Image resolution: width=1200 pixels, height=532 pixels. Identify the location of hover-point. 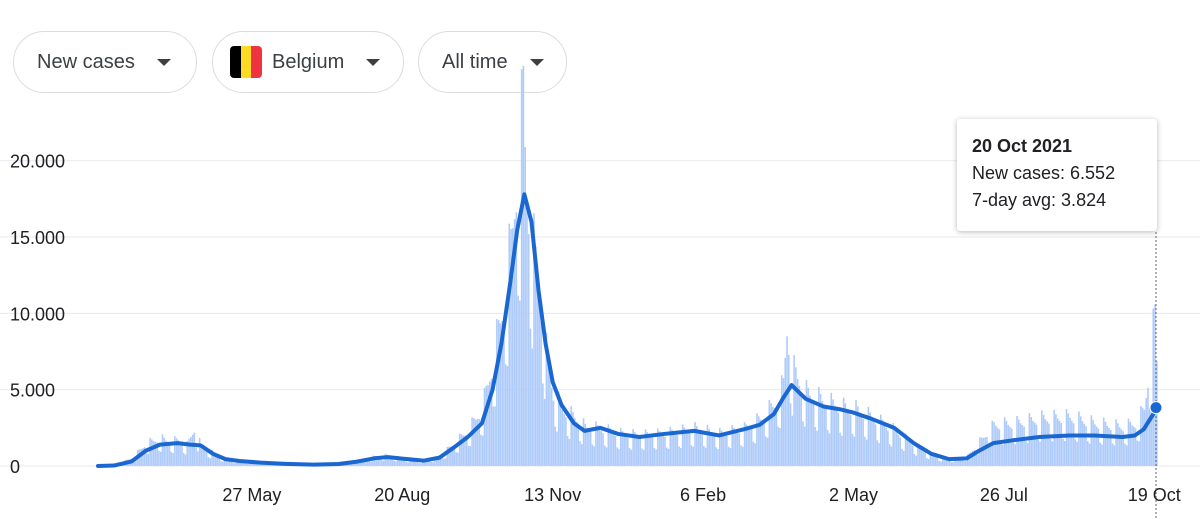
(1156, 408).